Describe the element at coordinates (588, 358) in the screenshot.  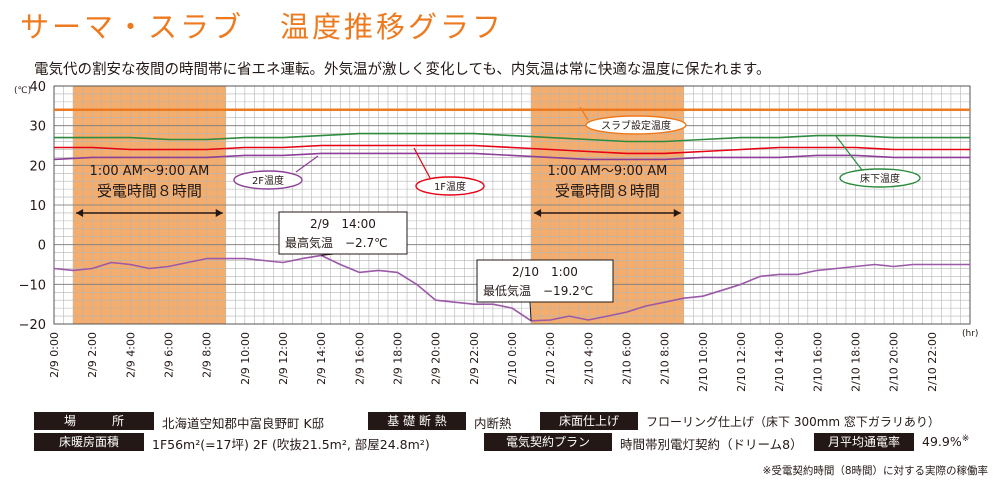
I see `x-tick-label: 2/10 4:00` at that location.